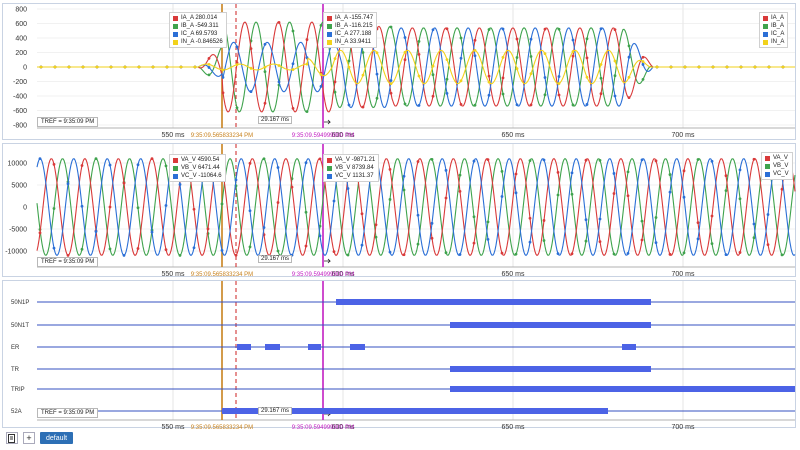 The image size is (800, 450). I want to click on page-icon, so click(12, 438).